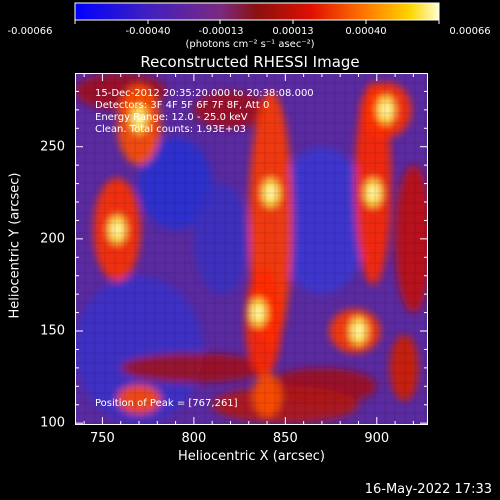 Image resolution: width=500 pixels, height=500 pixels. What do you see at coordinates (204, 93) in the screenshot?
I see `observation-time: 15-Dec-2012 20:35:20.000 to 20:38:08.000` at bounding box center [204, 93].